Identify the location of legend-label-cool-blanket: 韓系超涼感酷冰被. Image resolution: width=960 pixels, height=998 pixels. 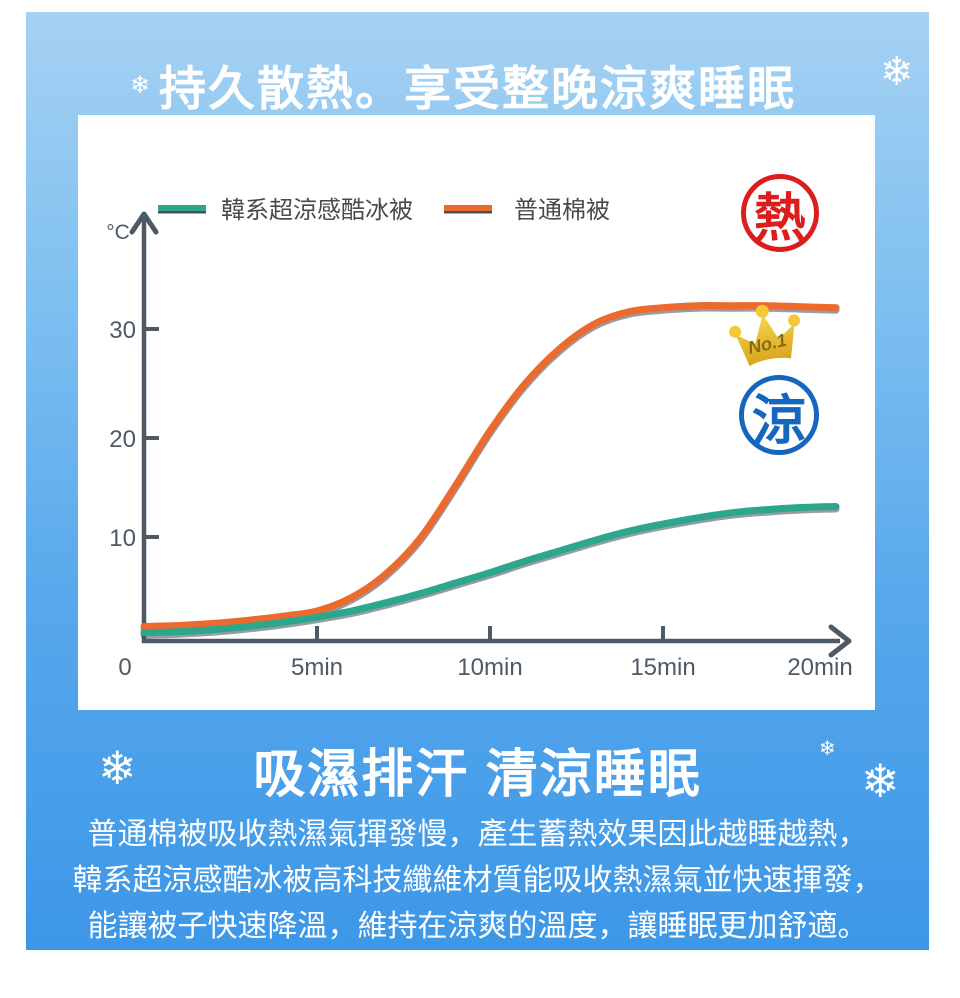
(317, 210).